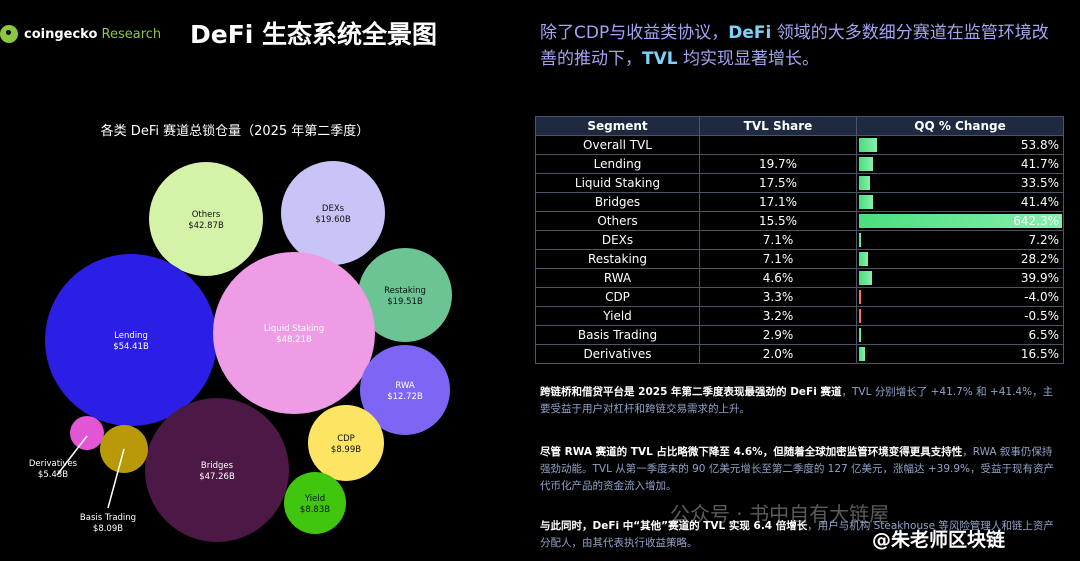 The image size is (1080, 561). I want to click on bubble-name-basis-trading: Basis Trading, so click(108, 518).